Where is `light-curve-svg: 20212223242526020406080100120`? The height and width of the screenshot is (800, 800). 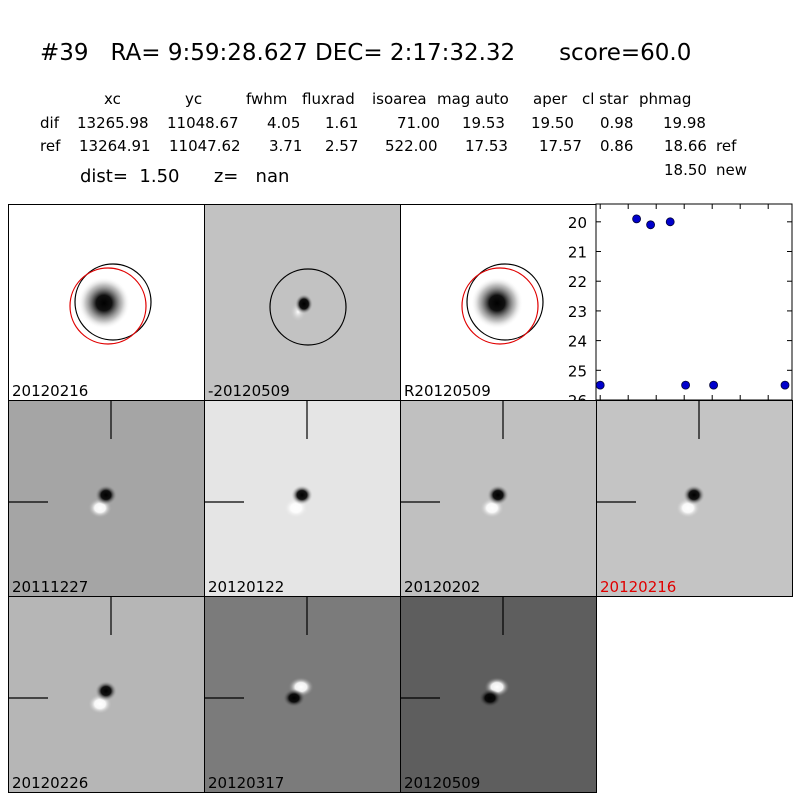 light-curve-svg: 20212223242526020406080100120 is located at coordinates (680, 312).